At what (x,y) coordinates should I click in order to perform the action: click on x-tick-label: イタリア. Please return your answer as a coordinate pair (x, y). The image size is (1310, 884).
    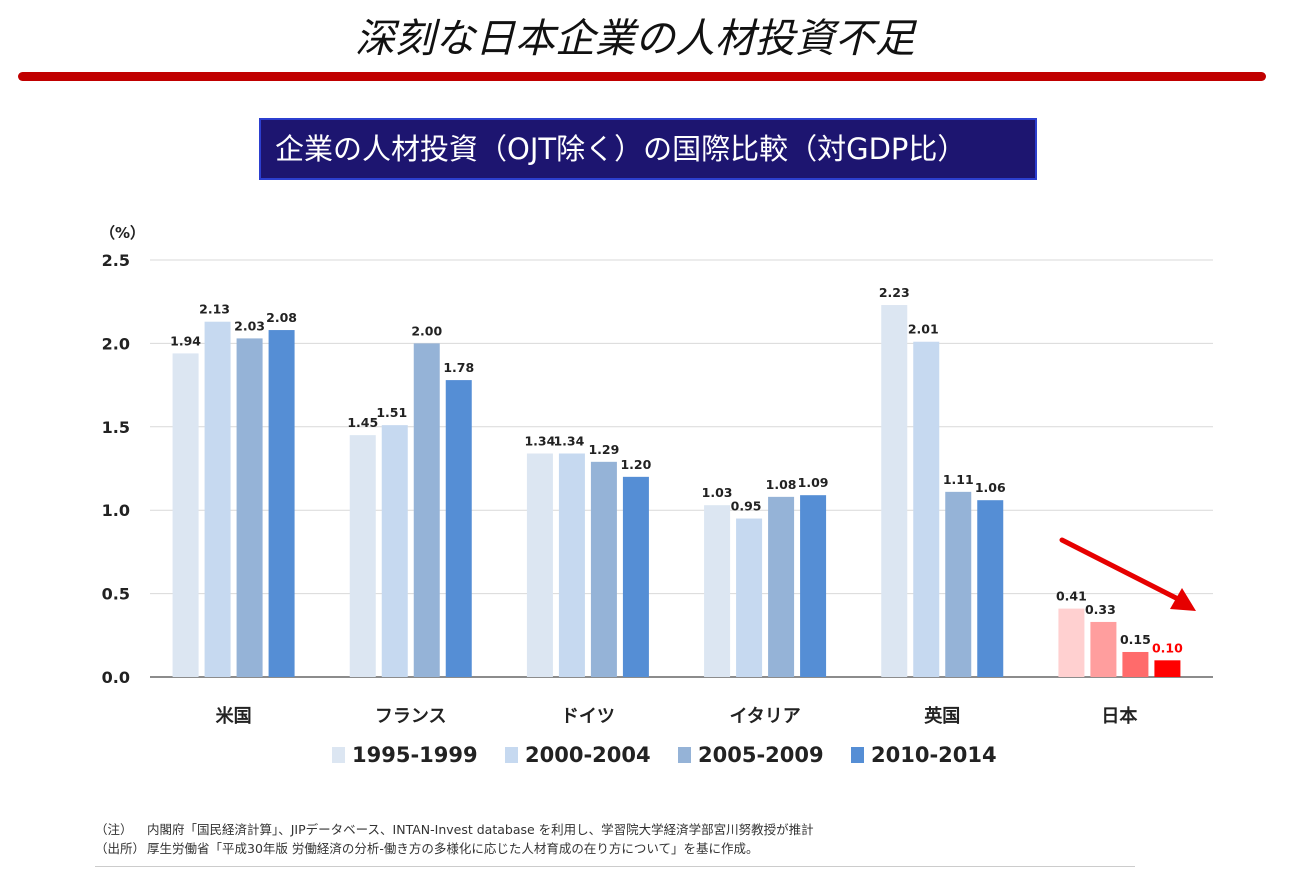
    Looking at the image, I should click on (764, 716).